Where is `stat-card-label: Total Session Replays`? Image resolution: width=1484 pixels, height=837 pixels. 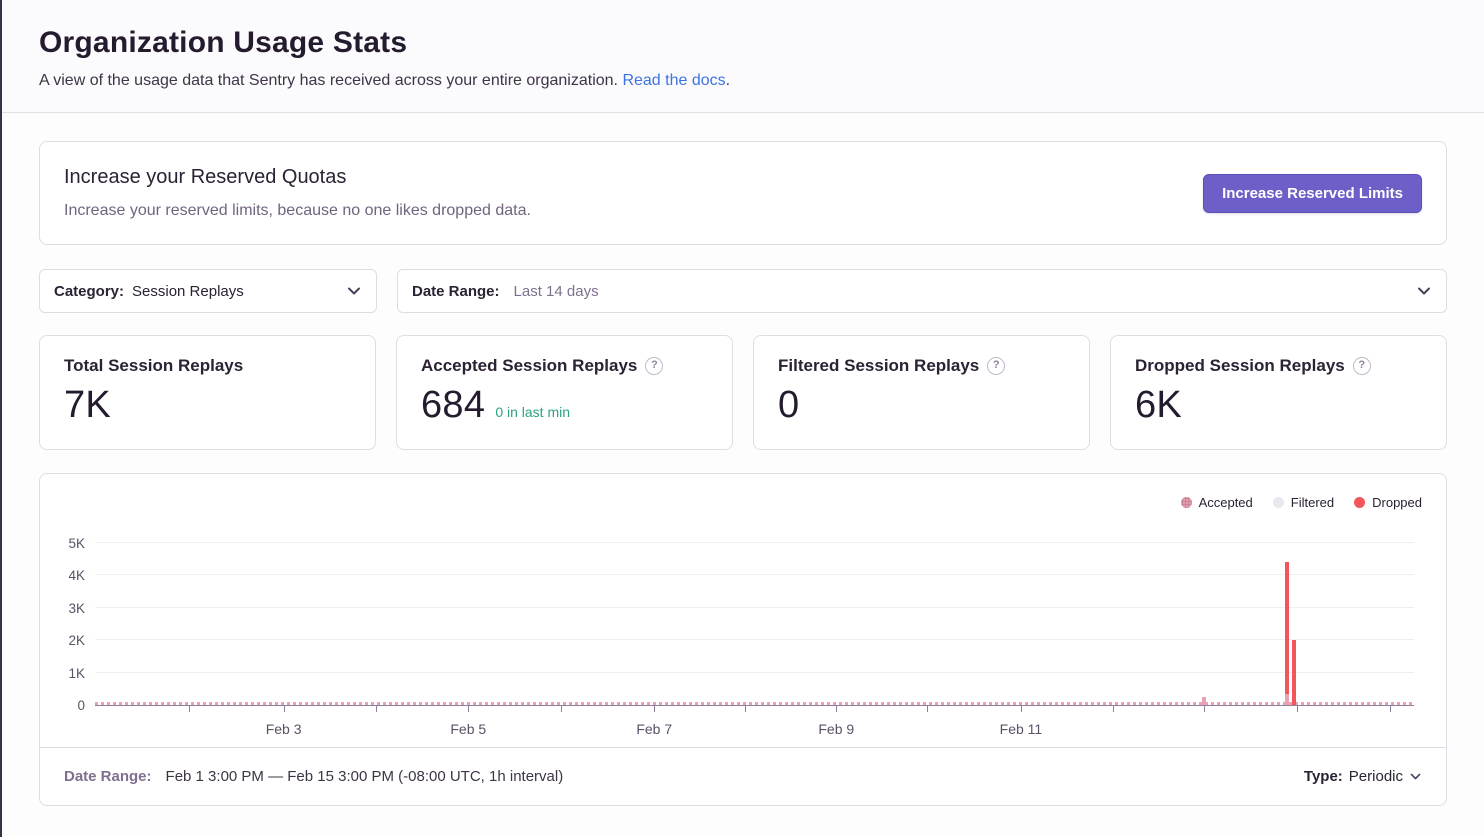 stat-card-label: Total Session Replays is located at coordinates (154, 365).